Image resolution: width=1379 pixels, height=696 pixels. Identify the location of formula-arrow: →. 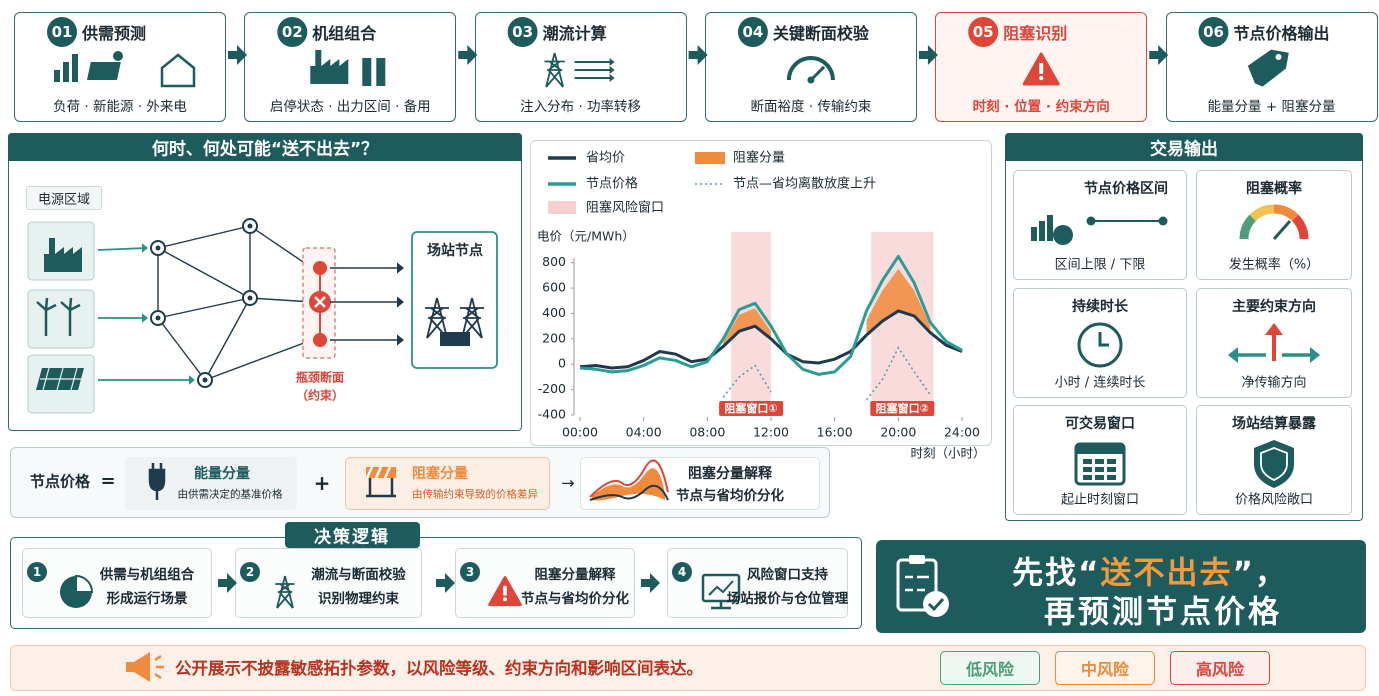
(568, 483).